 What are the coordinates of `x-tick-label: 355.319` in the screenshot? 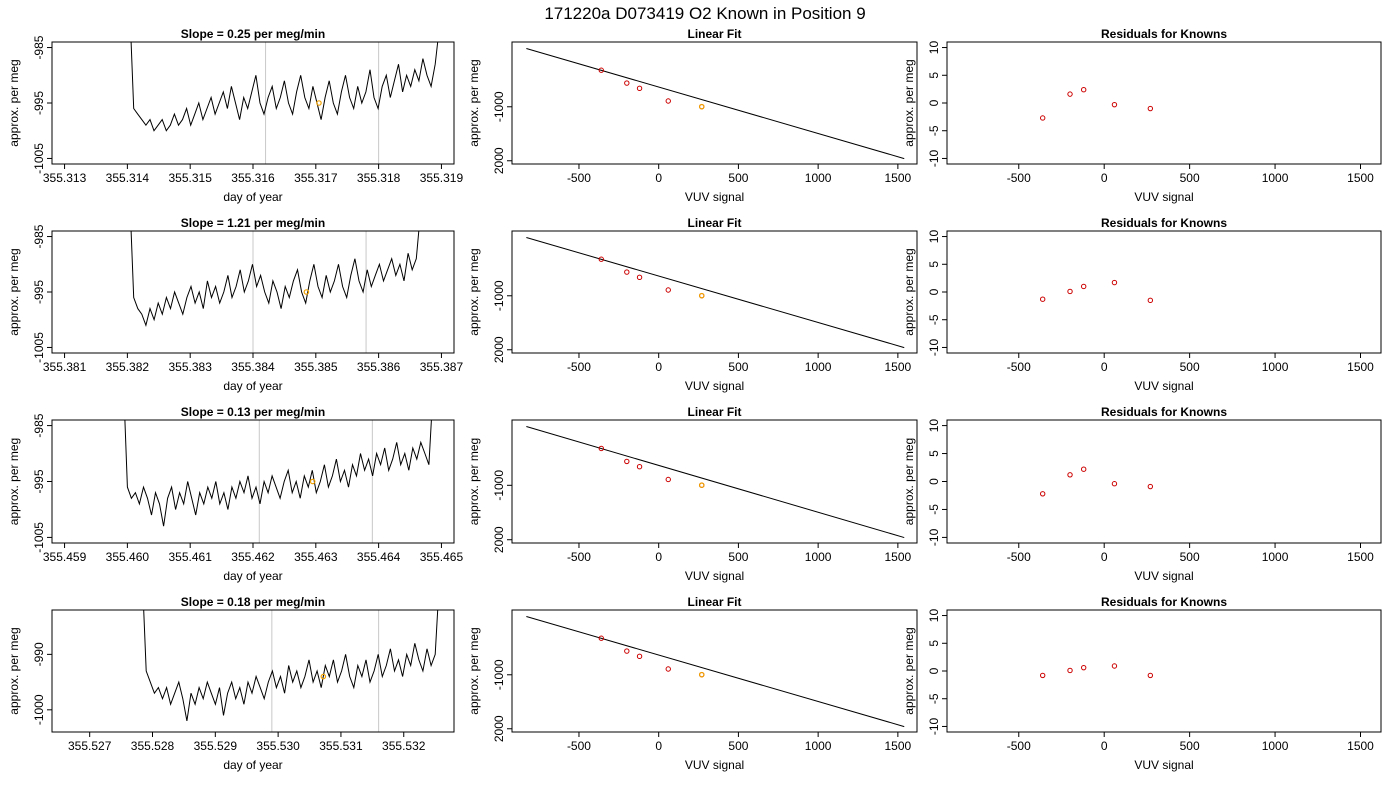 It's located at (442, 178).